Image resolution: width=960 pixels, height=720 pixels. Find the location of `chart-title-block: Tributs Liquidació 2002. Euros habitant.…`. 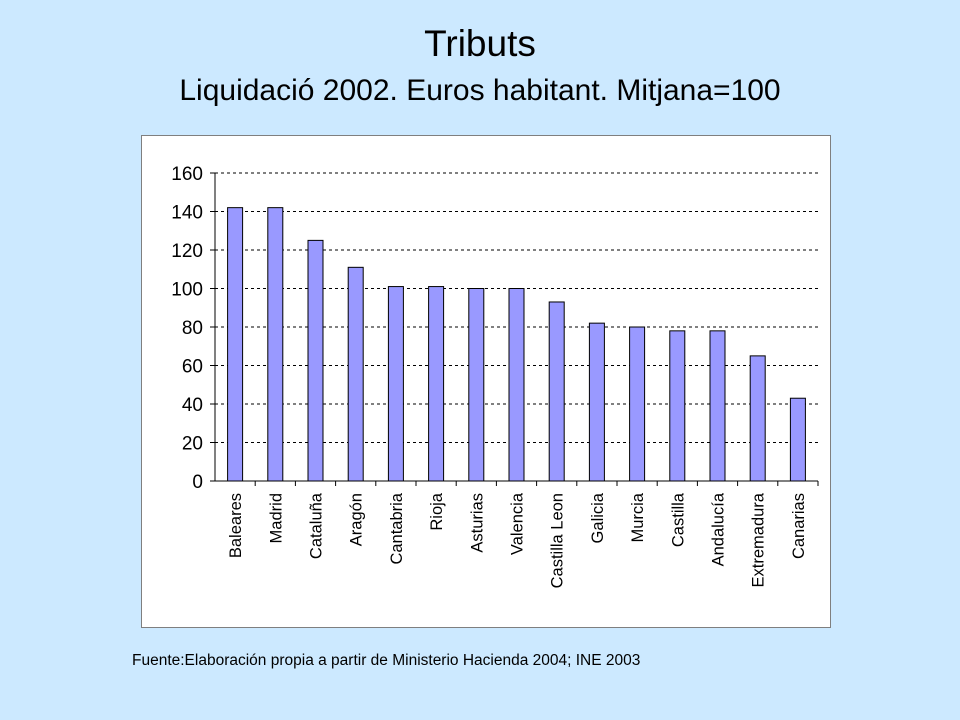

chart-title-block: Tributs Liquidació 2002. Euros habitant.… is located at coordinates (480, 66).